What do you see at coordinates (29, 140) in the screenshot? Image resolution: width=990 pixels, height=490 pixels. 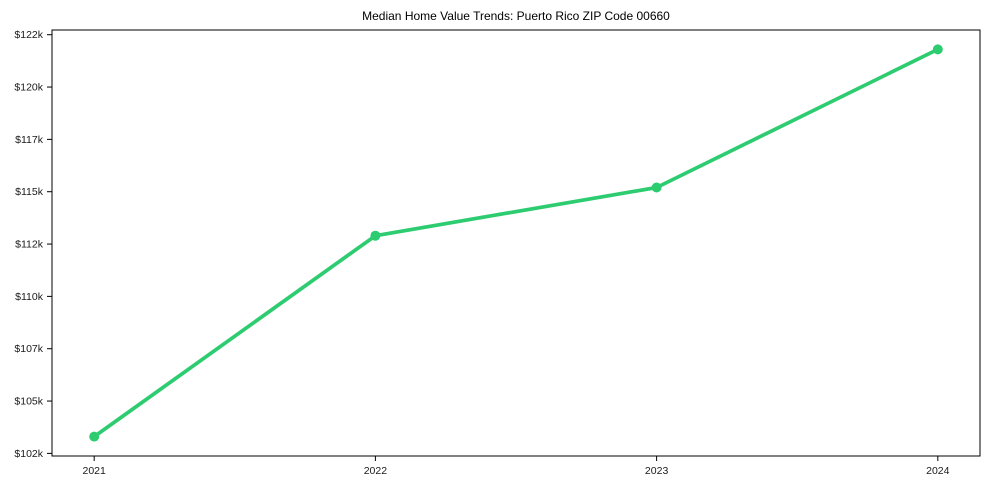 I see `y-tick-label: $117k` at bounding box center [29, 140].